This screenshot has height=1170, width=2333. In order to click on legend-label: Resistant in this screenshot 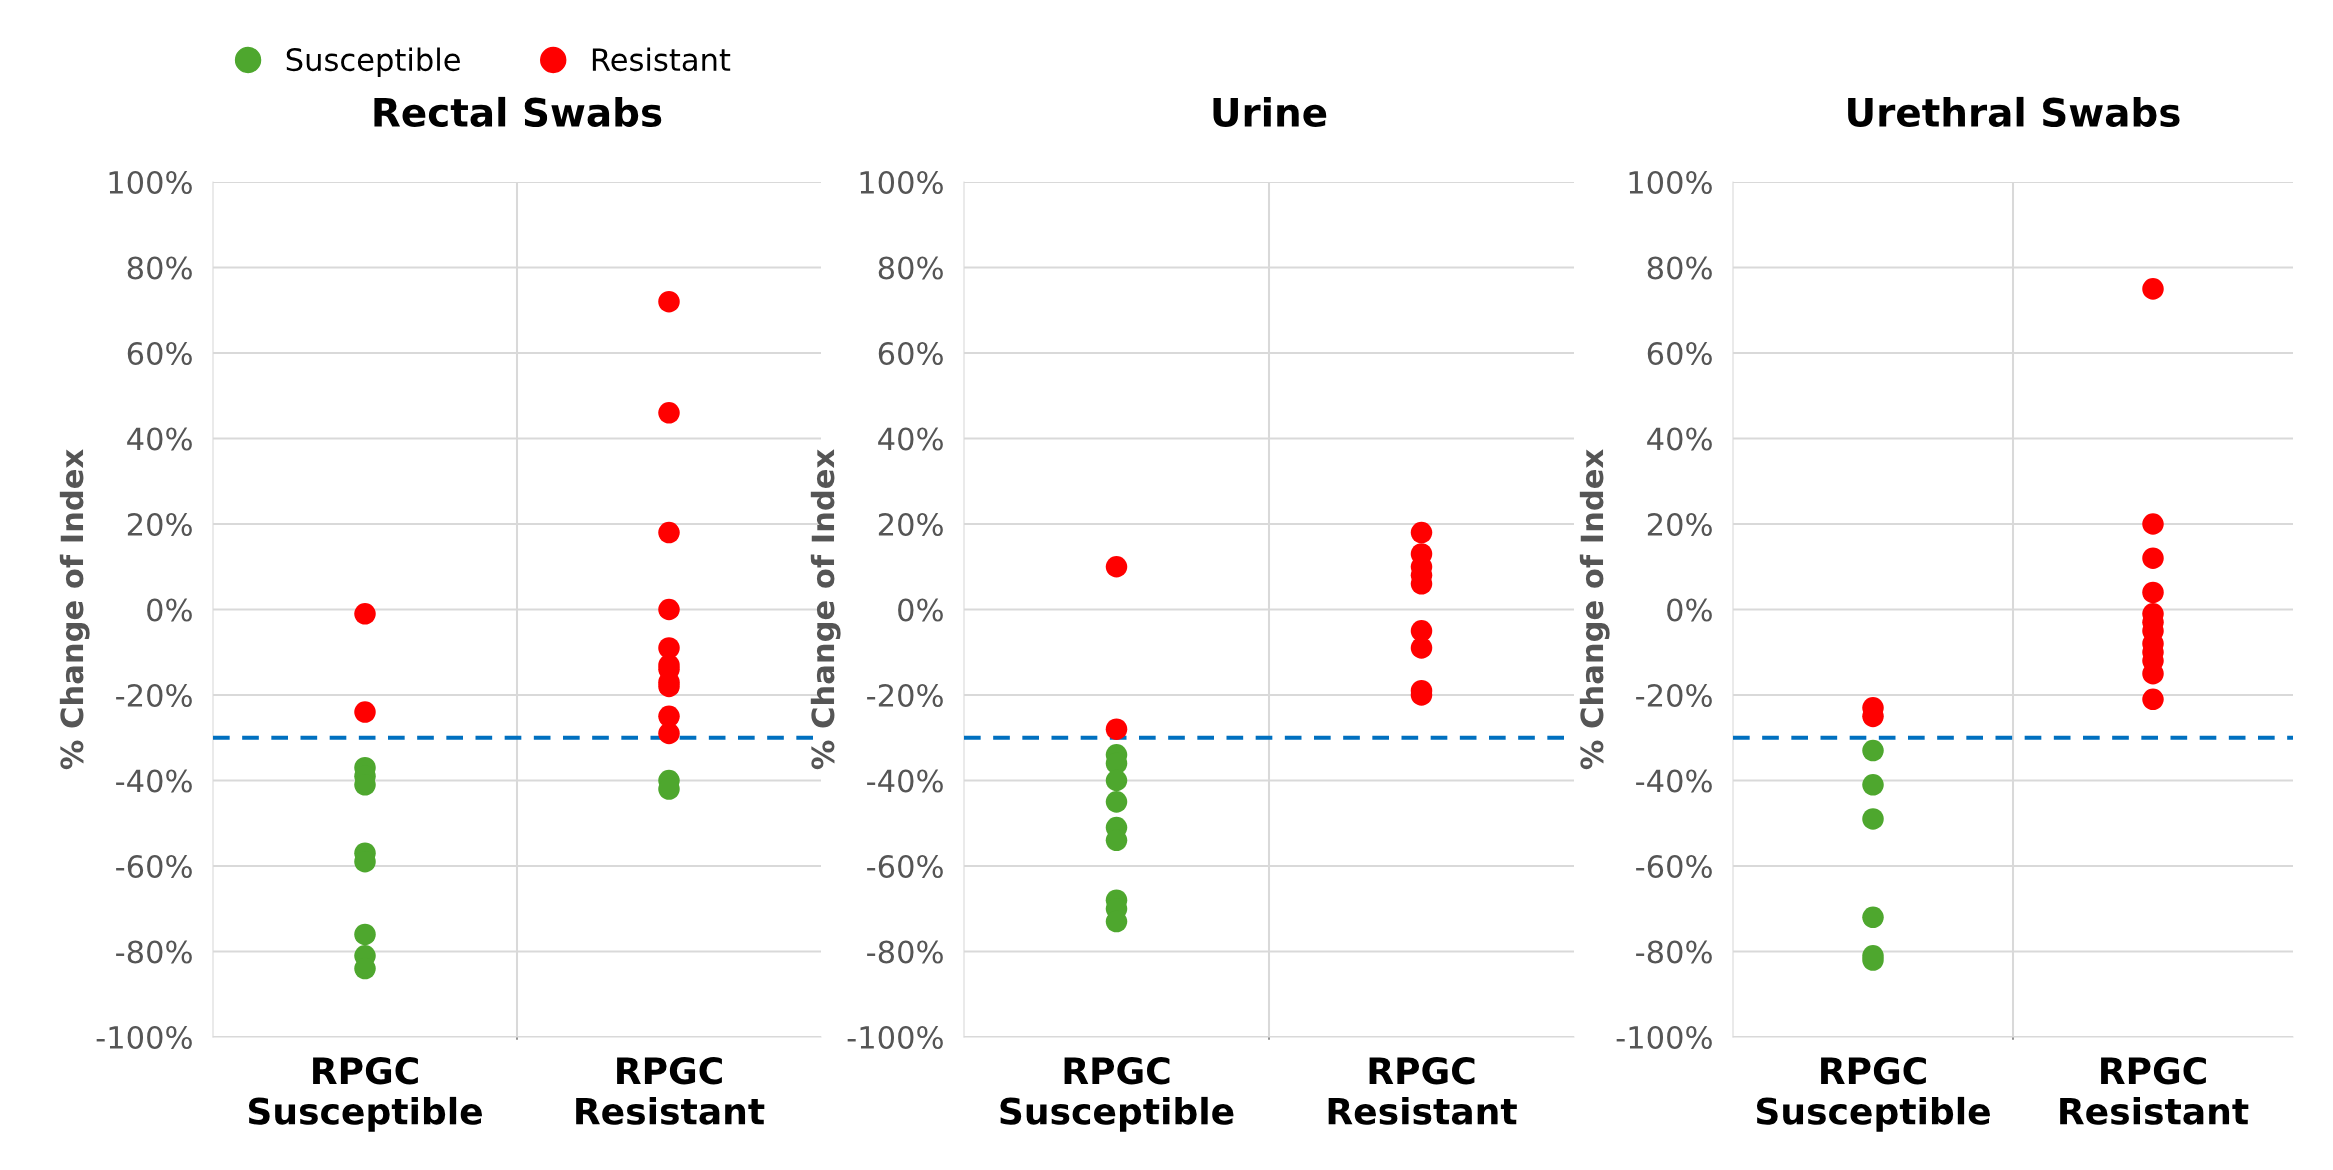, I will do `click(661, 59)`.